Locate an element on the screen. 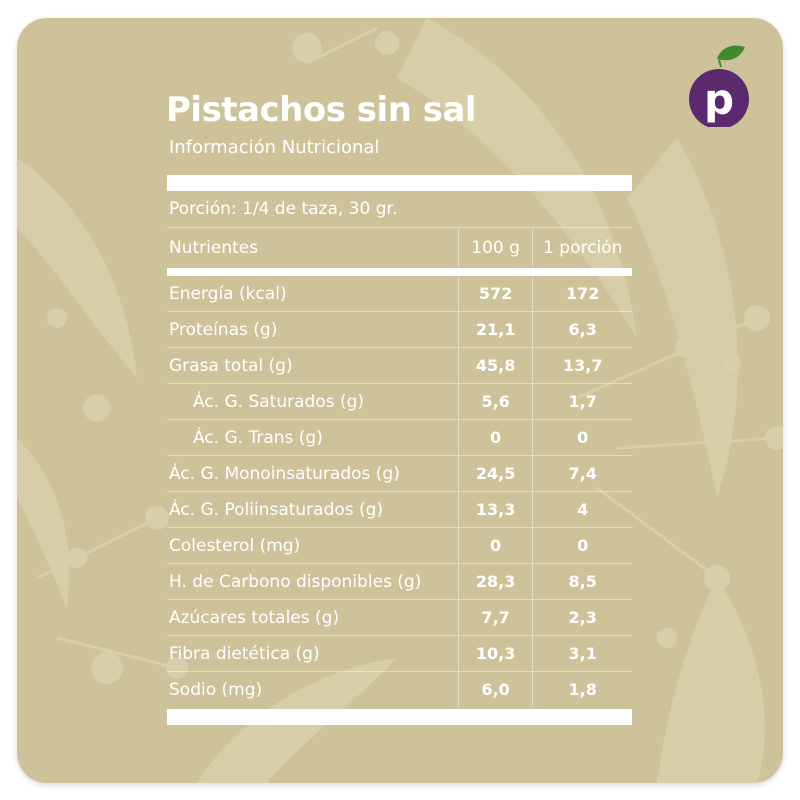 This screenshot has height=800, width=800. table-row: Ác. G. Saturados (g) 5,6 1,7 is located at coordinates (399, 402).